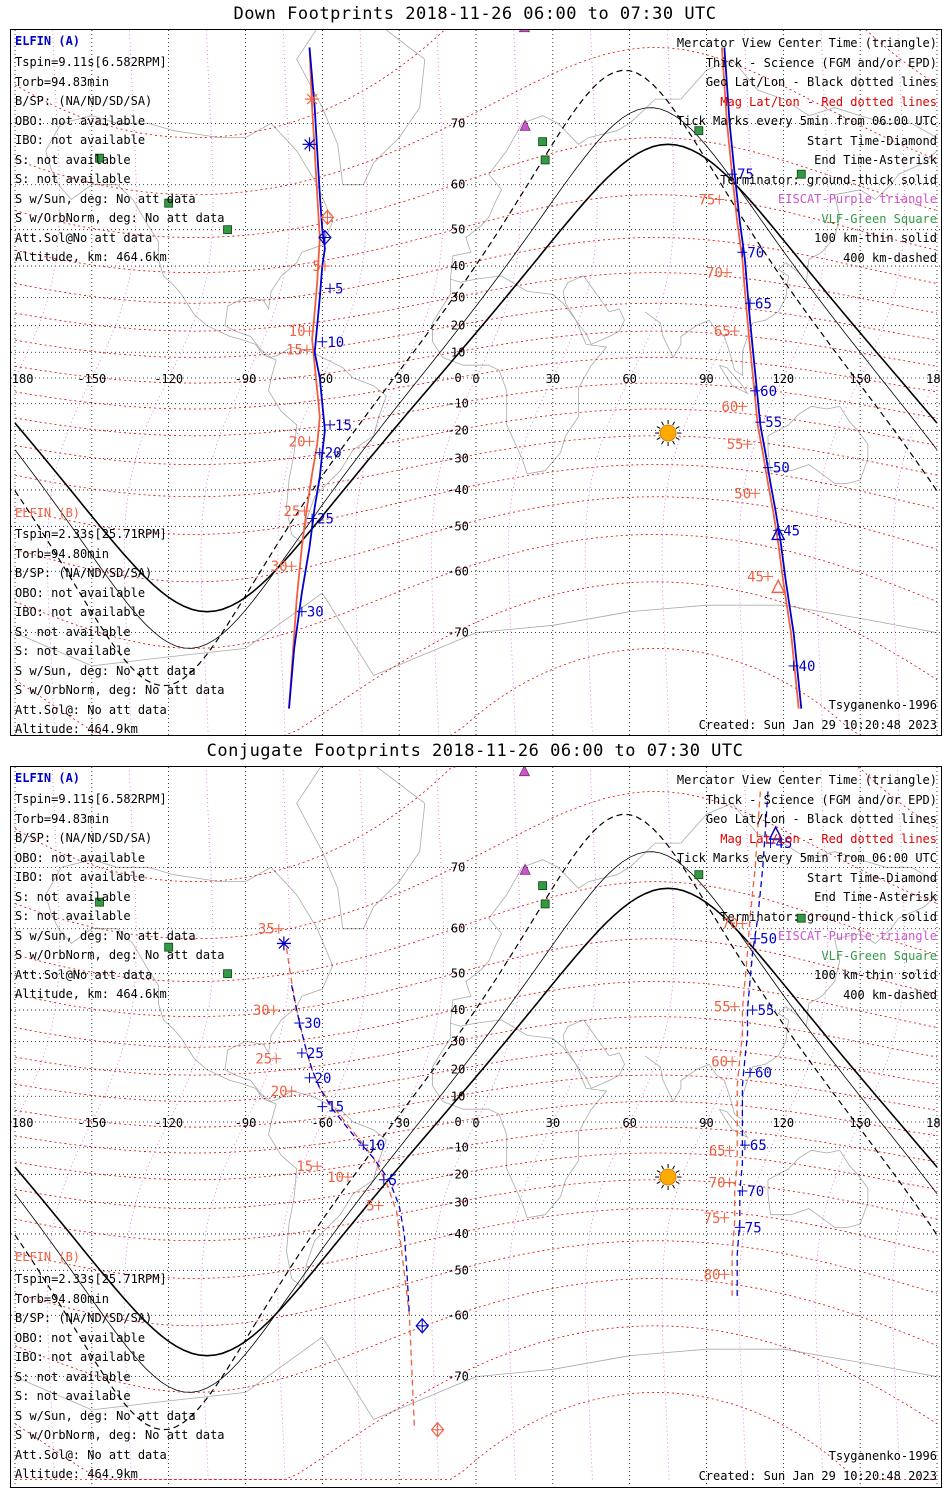  I want to click on legend-item: 100 km-thin solid, so click(875, 975).